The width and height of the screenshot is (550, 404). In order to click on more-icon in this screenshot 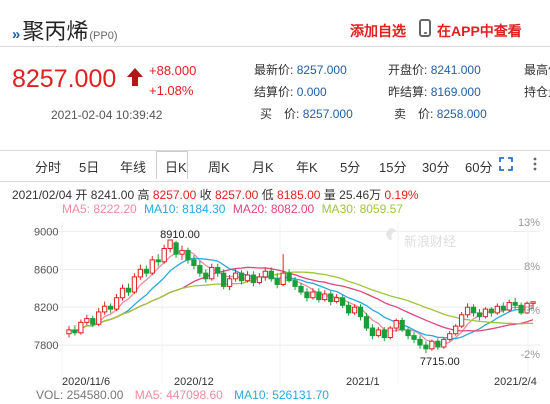, I will do `click(535, 164)`.